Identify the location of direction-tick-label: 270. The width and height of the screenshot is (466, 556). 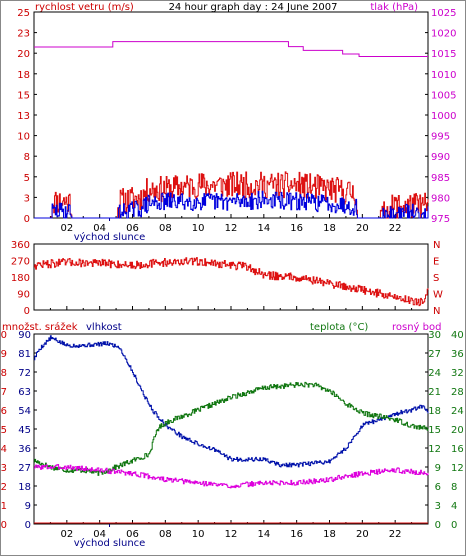
(20, 262).